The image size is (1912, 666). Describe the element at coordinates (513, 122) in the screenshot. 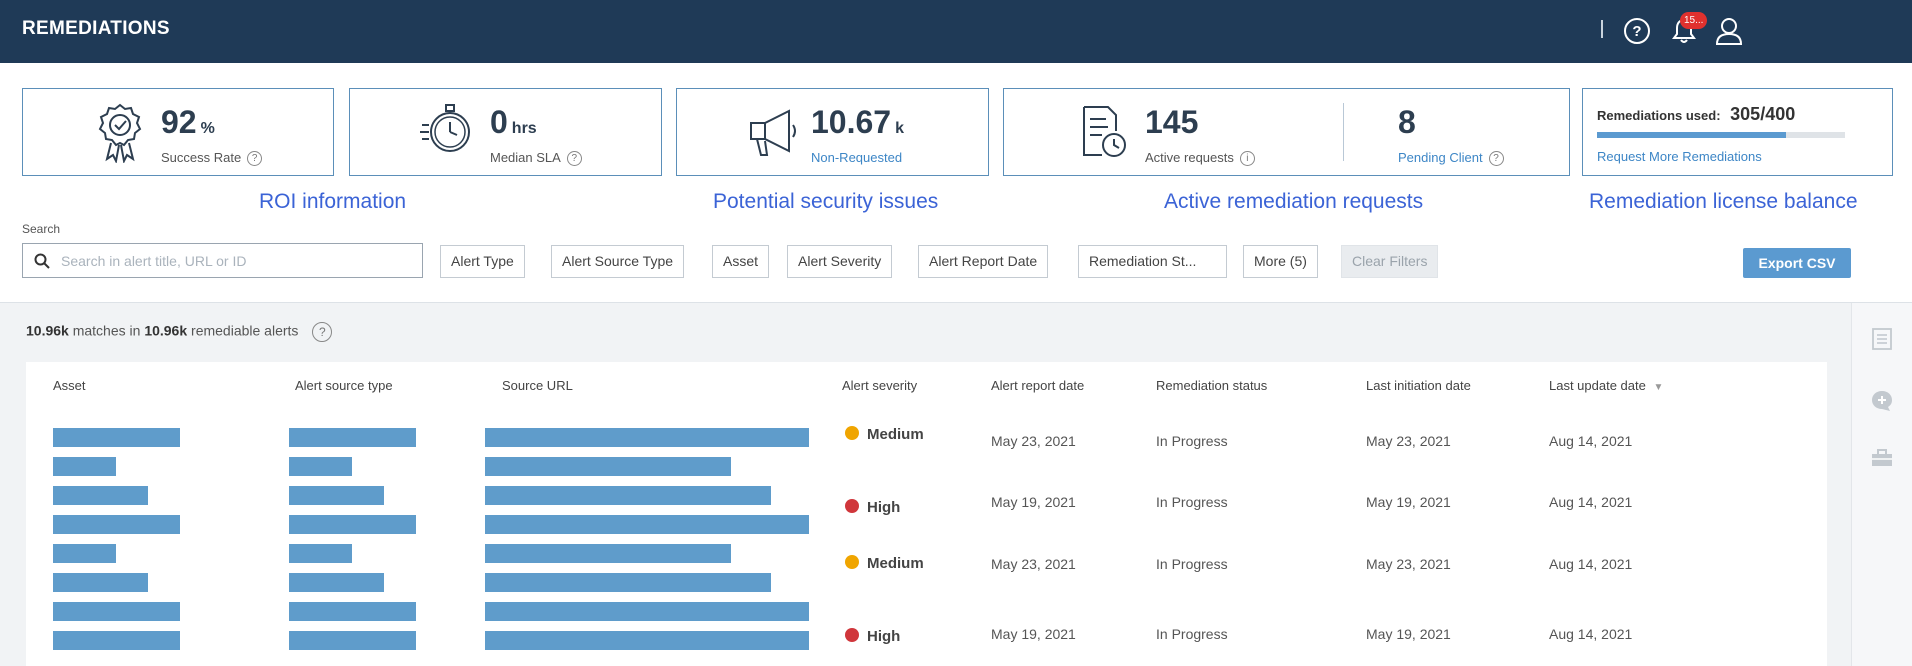

I see `median-sla-value: 0 hrs` at that location.